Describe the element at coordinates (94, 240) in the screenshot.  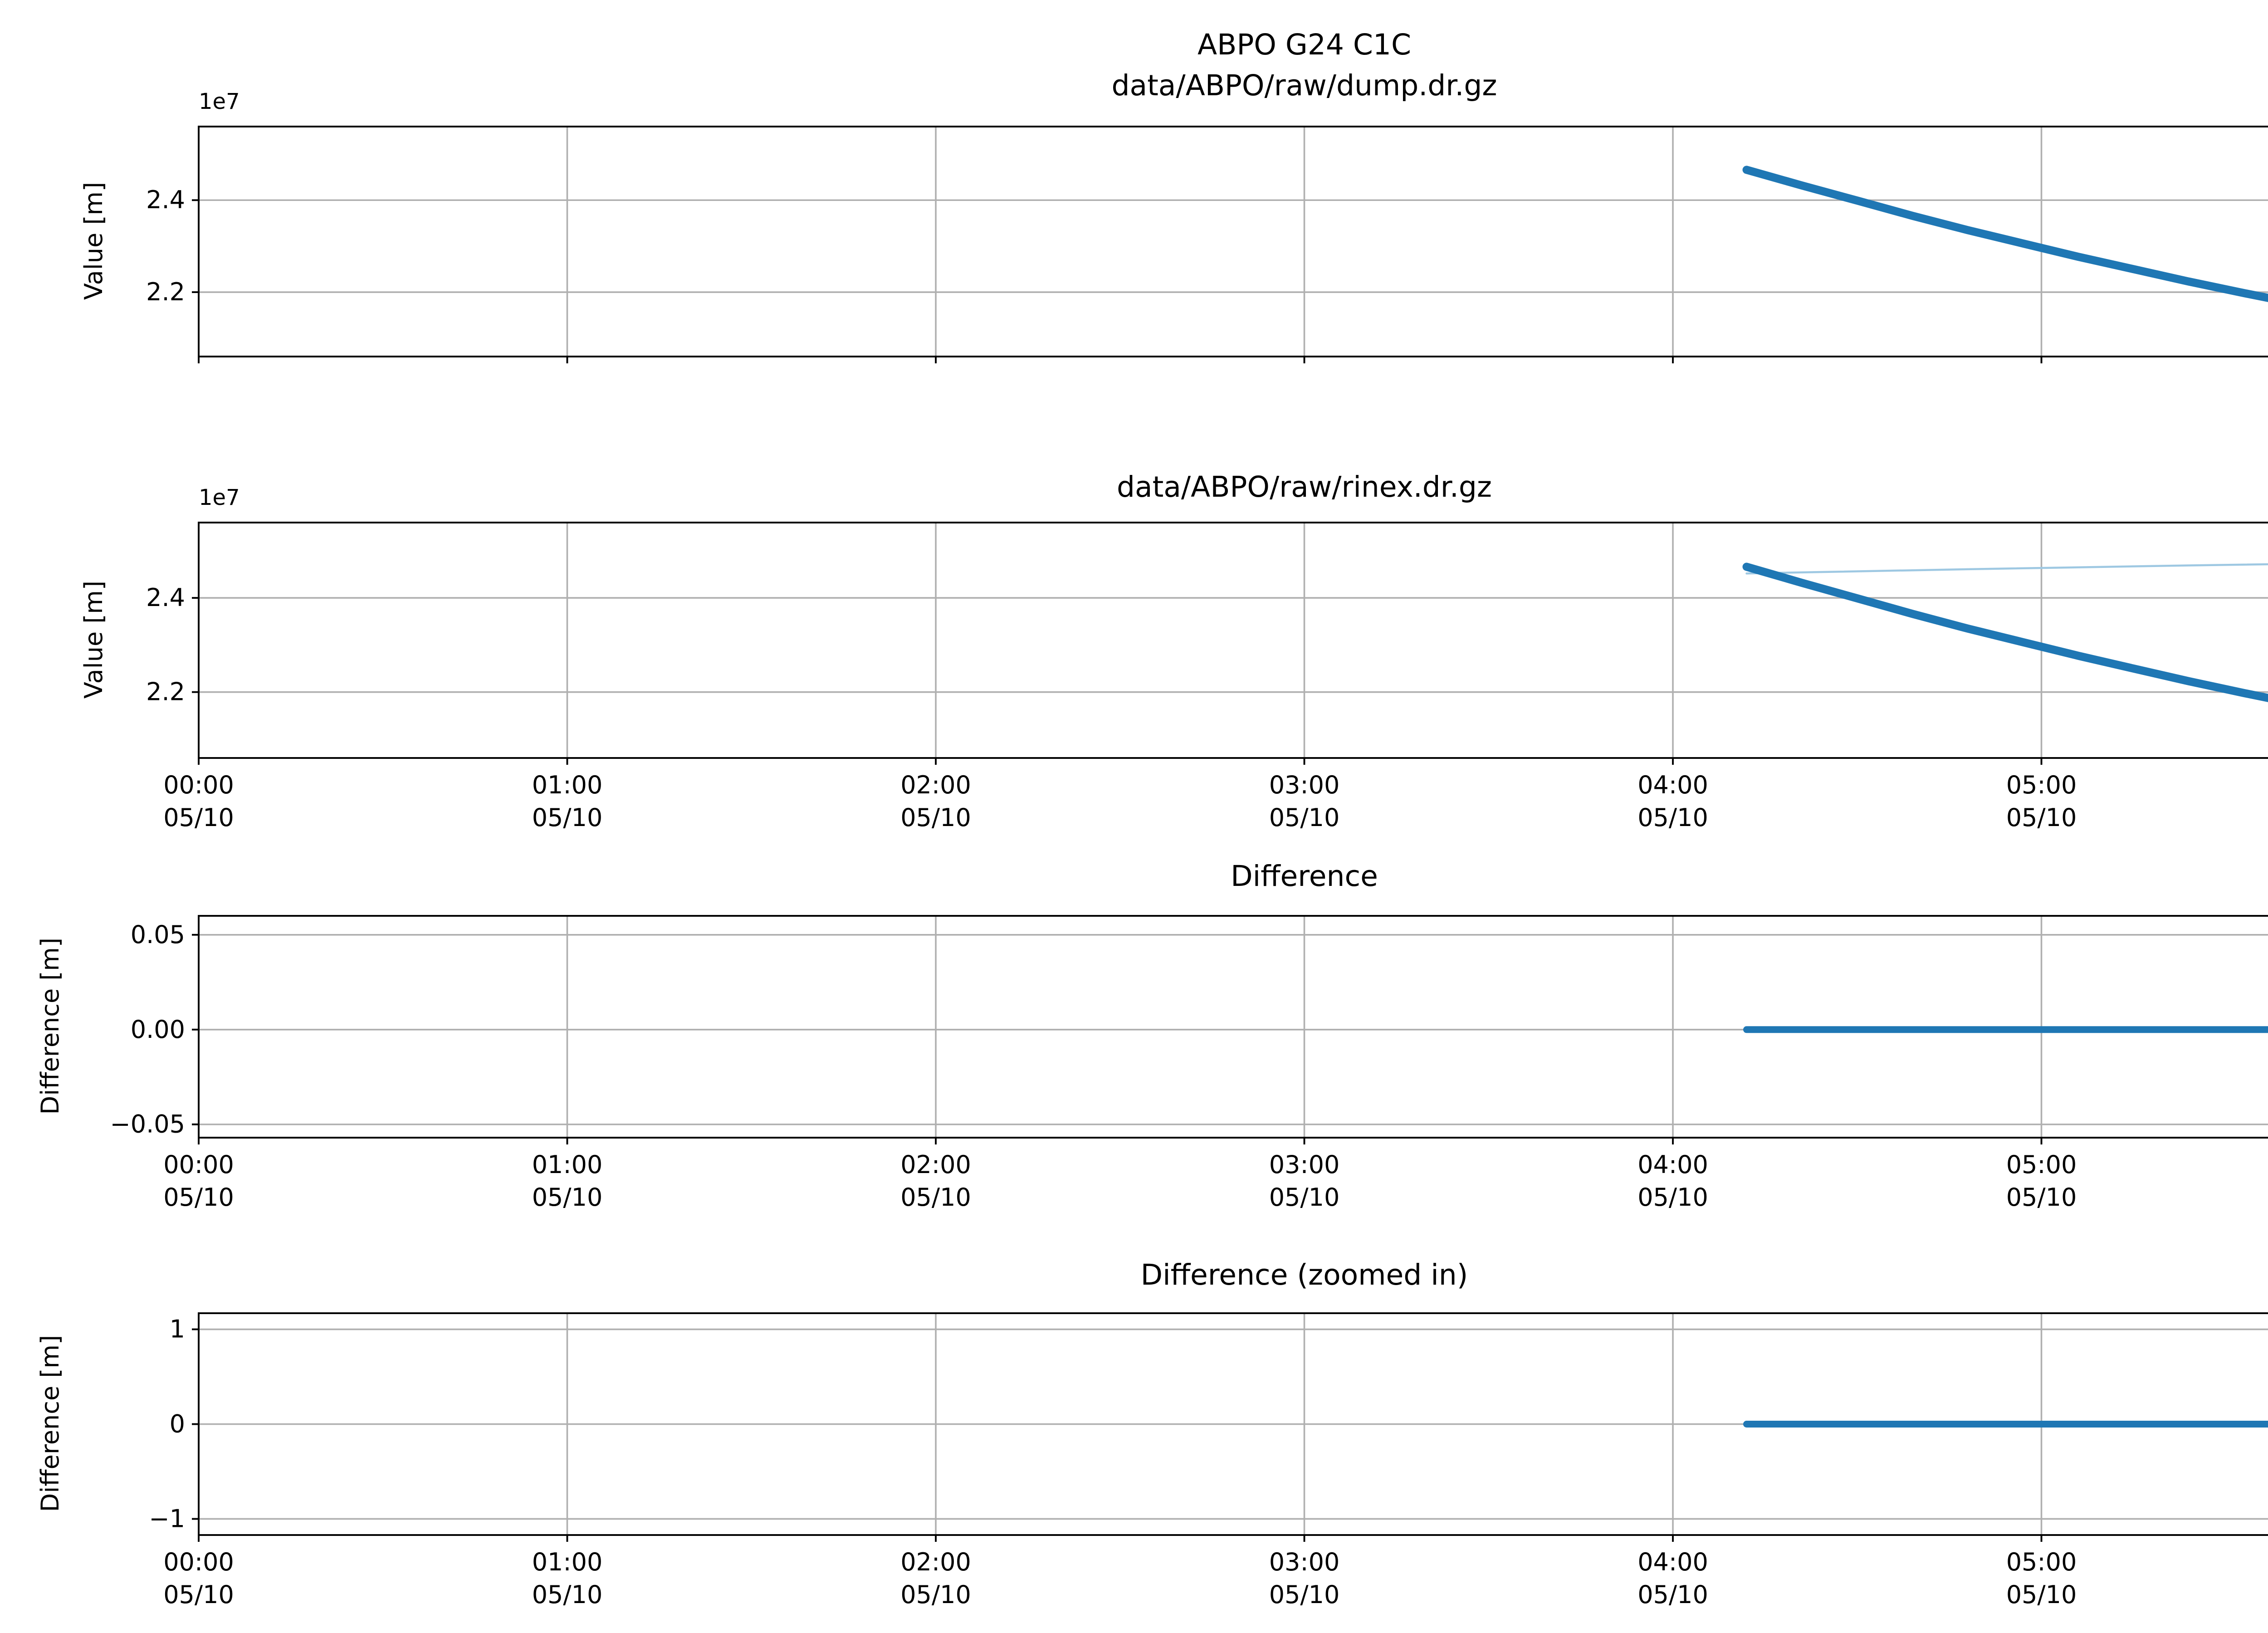
I see `plot-dump-ylabel: Value [m]` at that location.